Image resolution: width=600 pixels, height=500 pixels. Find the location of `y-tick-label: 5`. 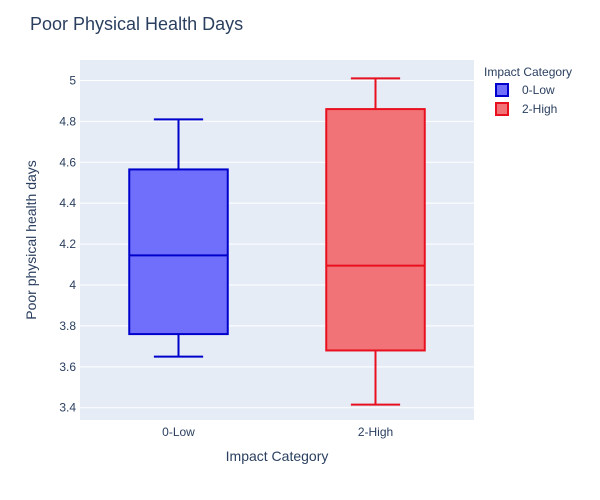

y-tick-label: 5 is located at coordinates (72, 80).